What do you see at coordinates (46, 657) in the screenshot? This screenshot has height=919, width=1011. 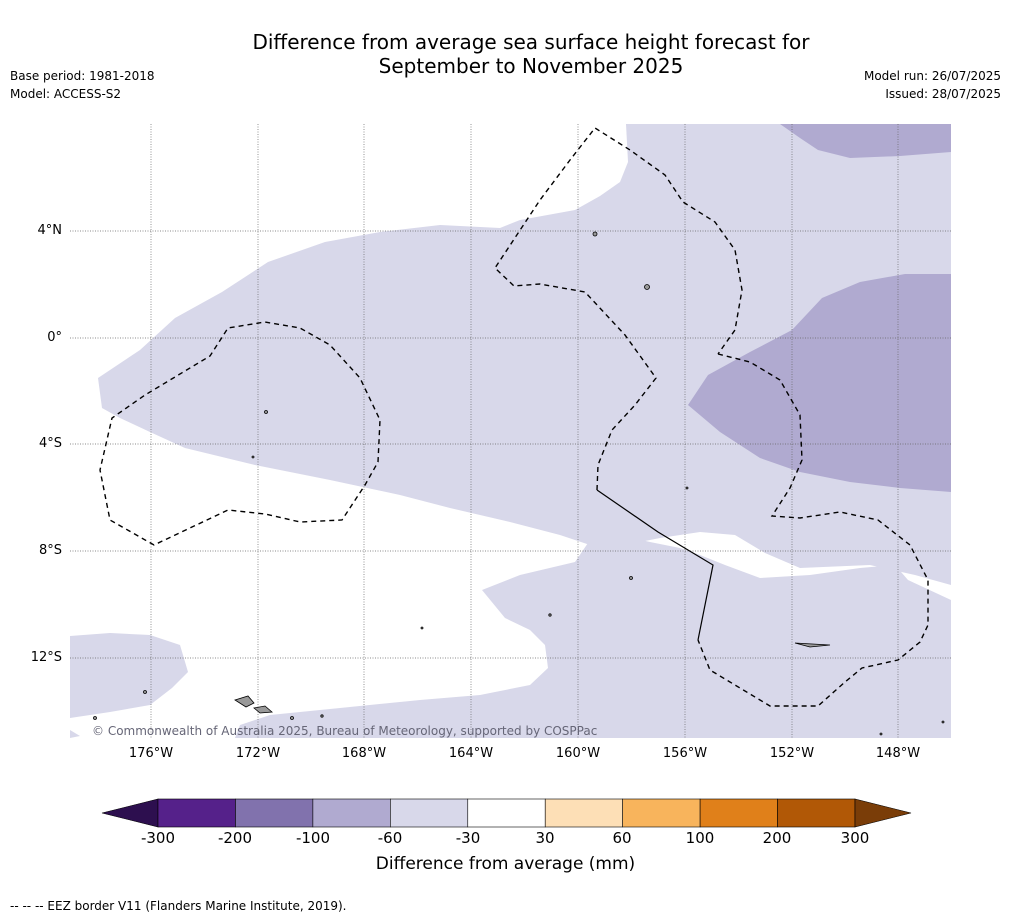 I see `lat-label-12s: 12°S` at bounding box center [46, 657].